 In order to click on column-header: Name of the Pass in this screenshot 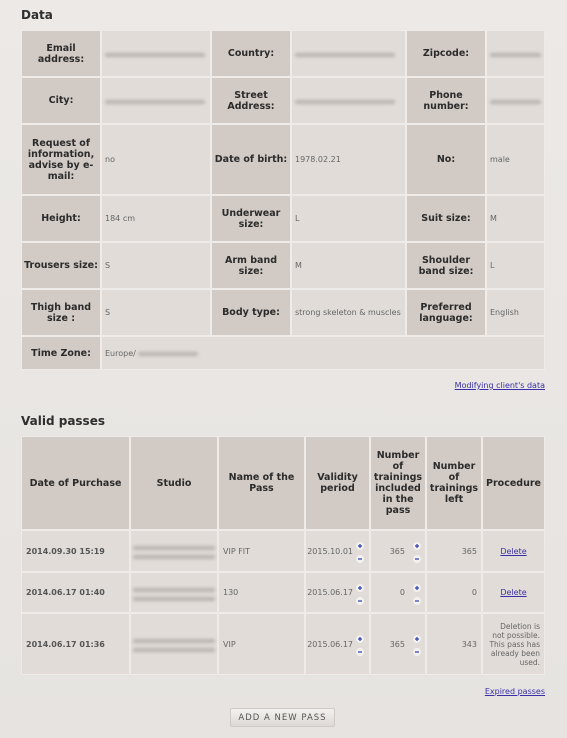, I will do `click(261, 483)`.